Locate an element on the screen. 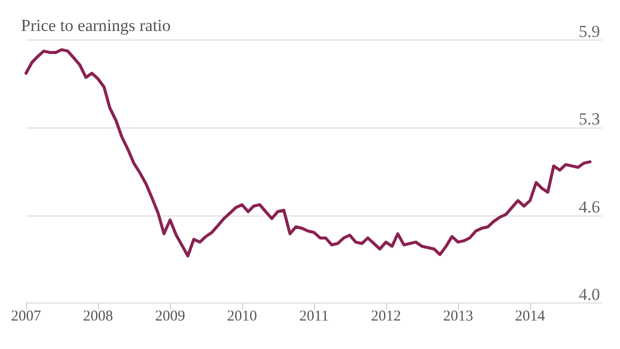 The image size is (620, 349). y-tick-label: 4.6 is located at coordinates (589, 206).